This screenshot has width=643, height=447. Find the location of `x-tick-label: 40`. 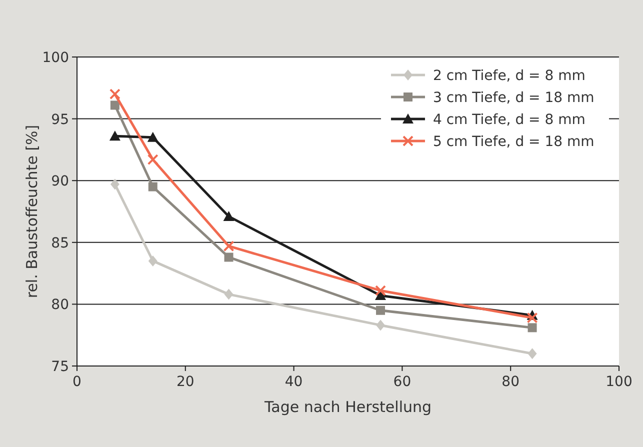

x-tick-label: 40 is located at coordinates (293, 382).